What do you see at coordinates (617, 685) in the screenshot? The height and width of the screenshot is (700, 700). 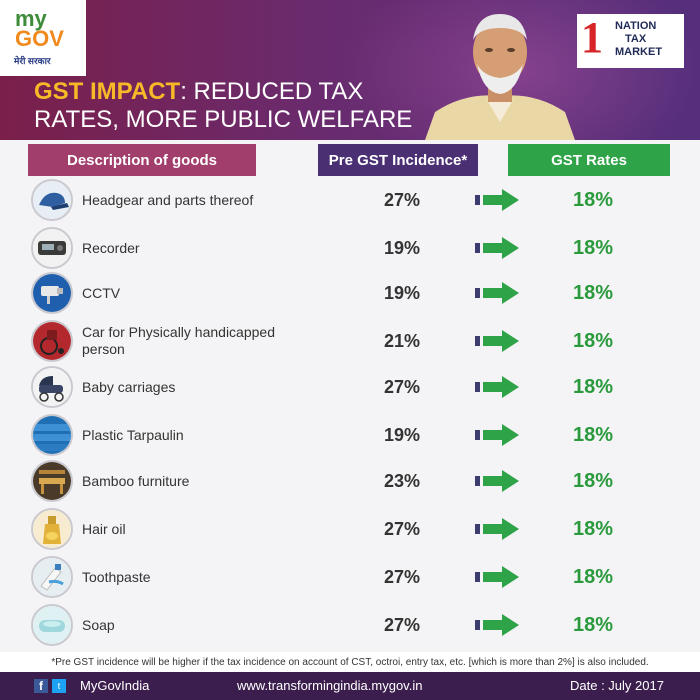 I see `publication-date: Date : July 2017` at bounding box center [617, 685].